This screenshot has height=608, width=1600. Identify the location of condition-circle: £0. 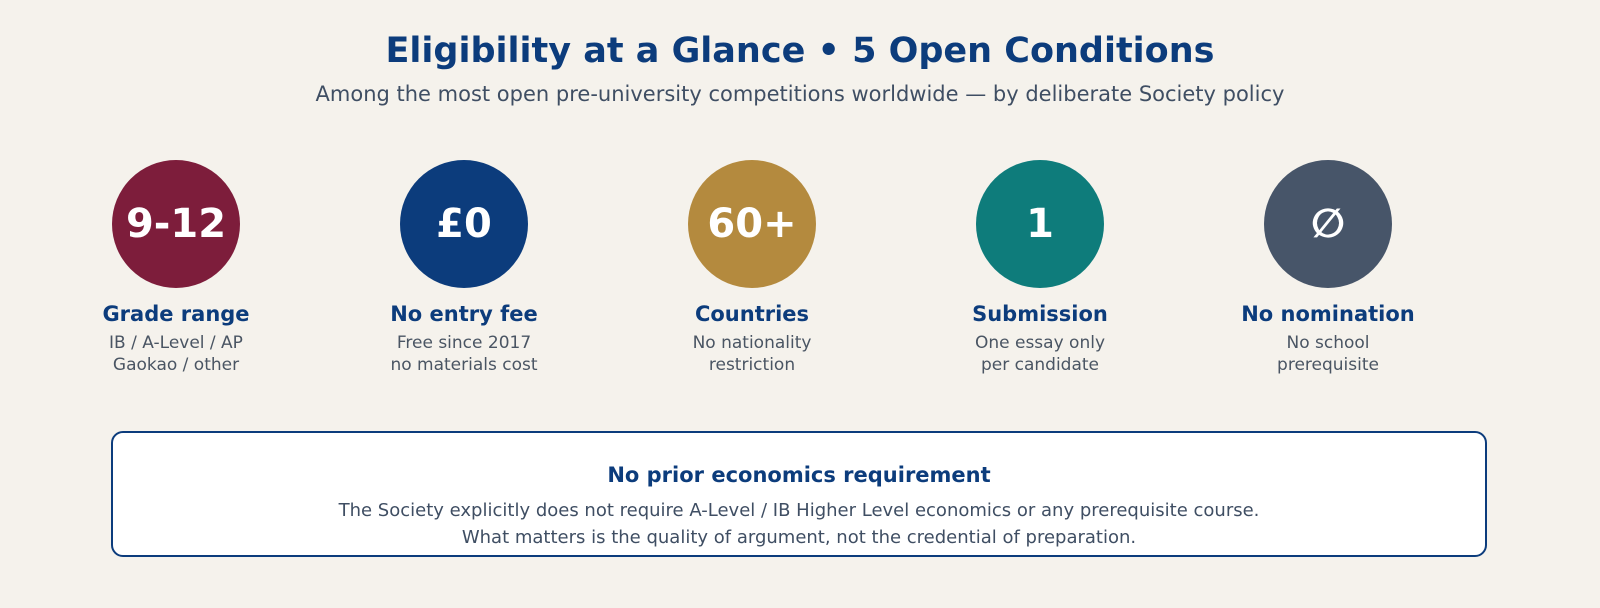
(464, 224).